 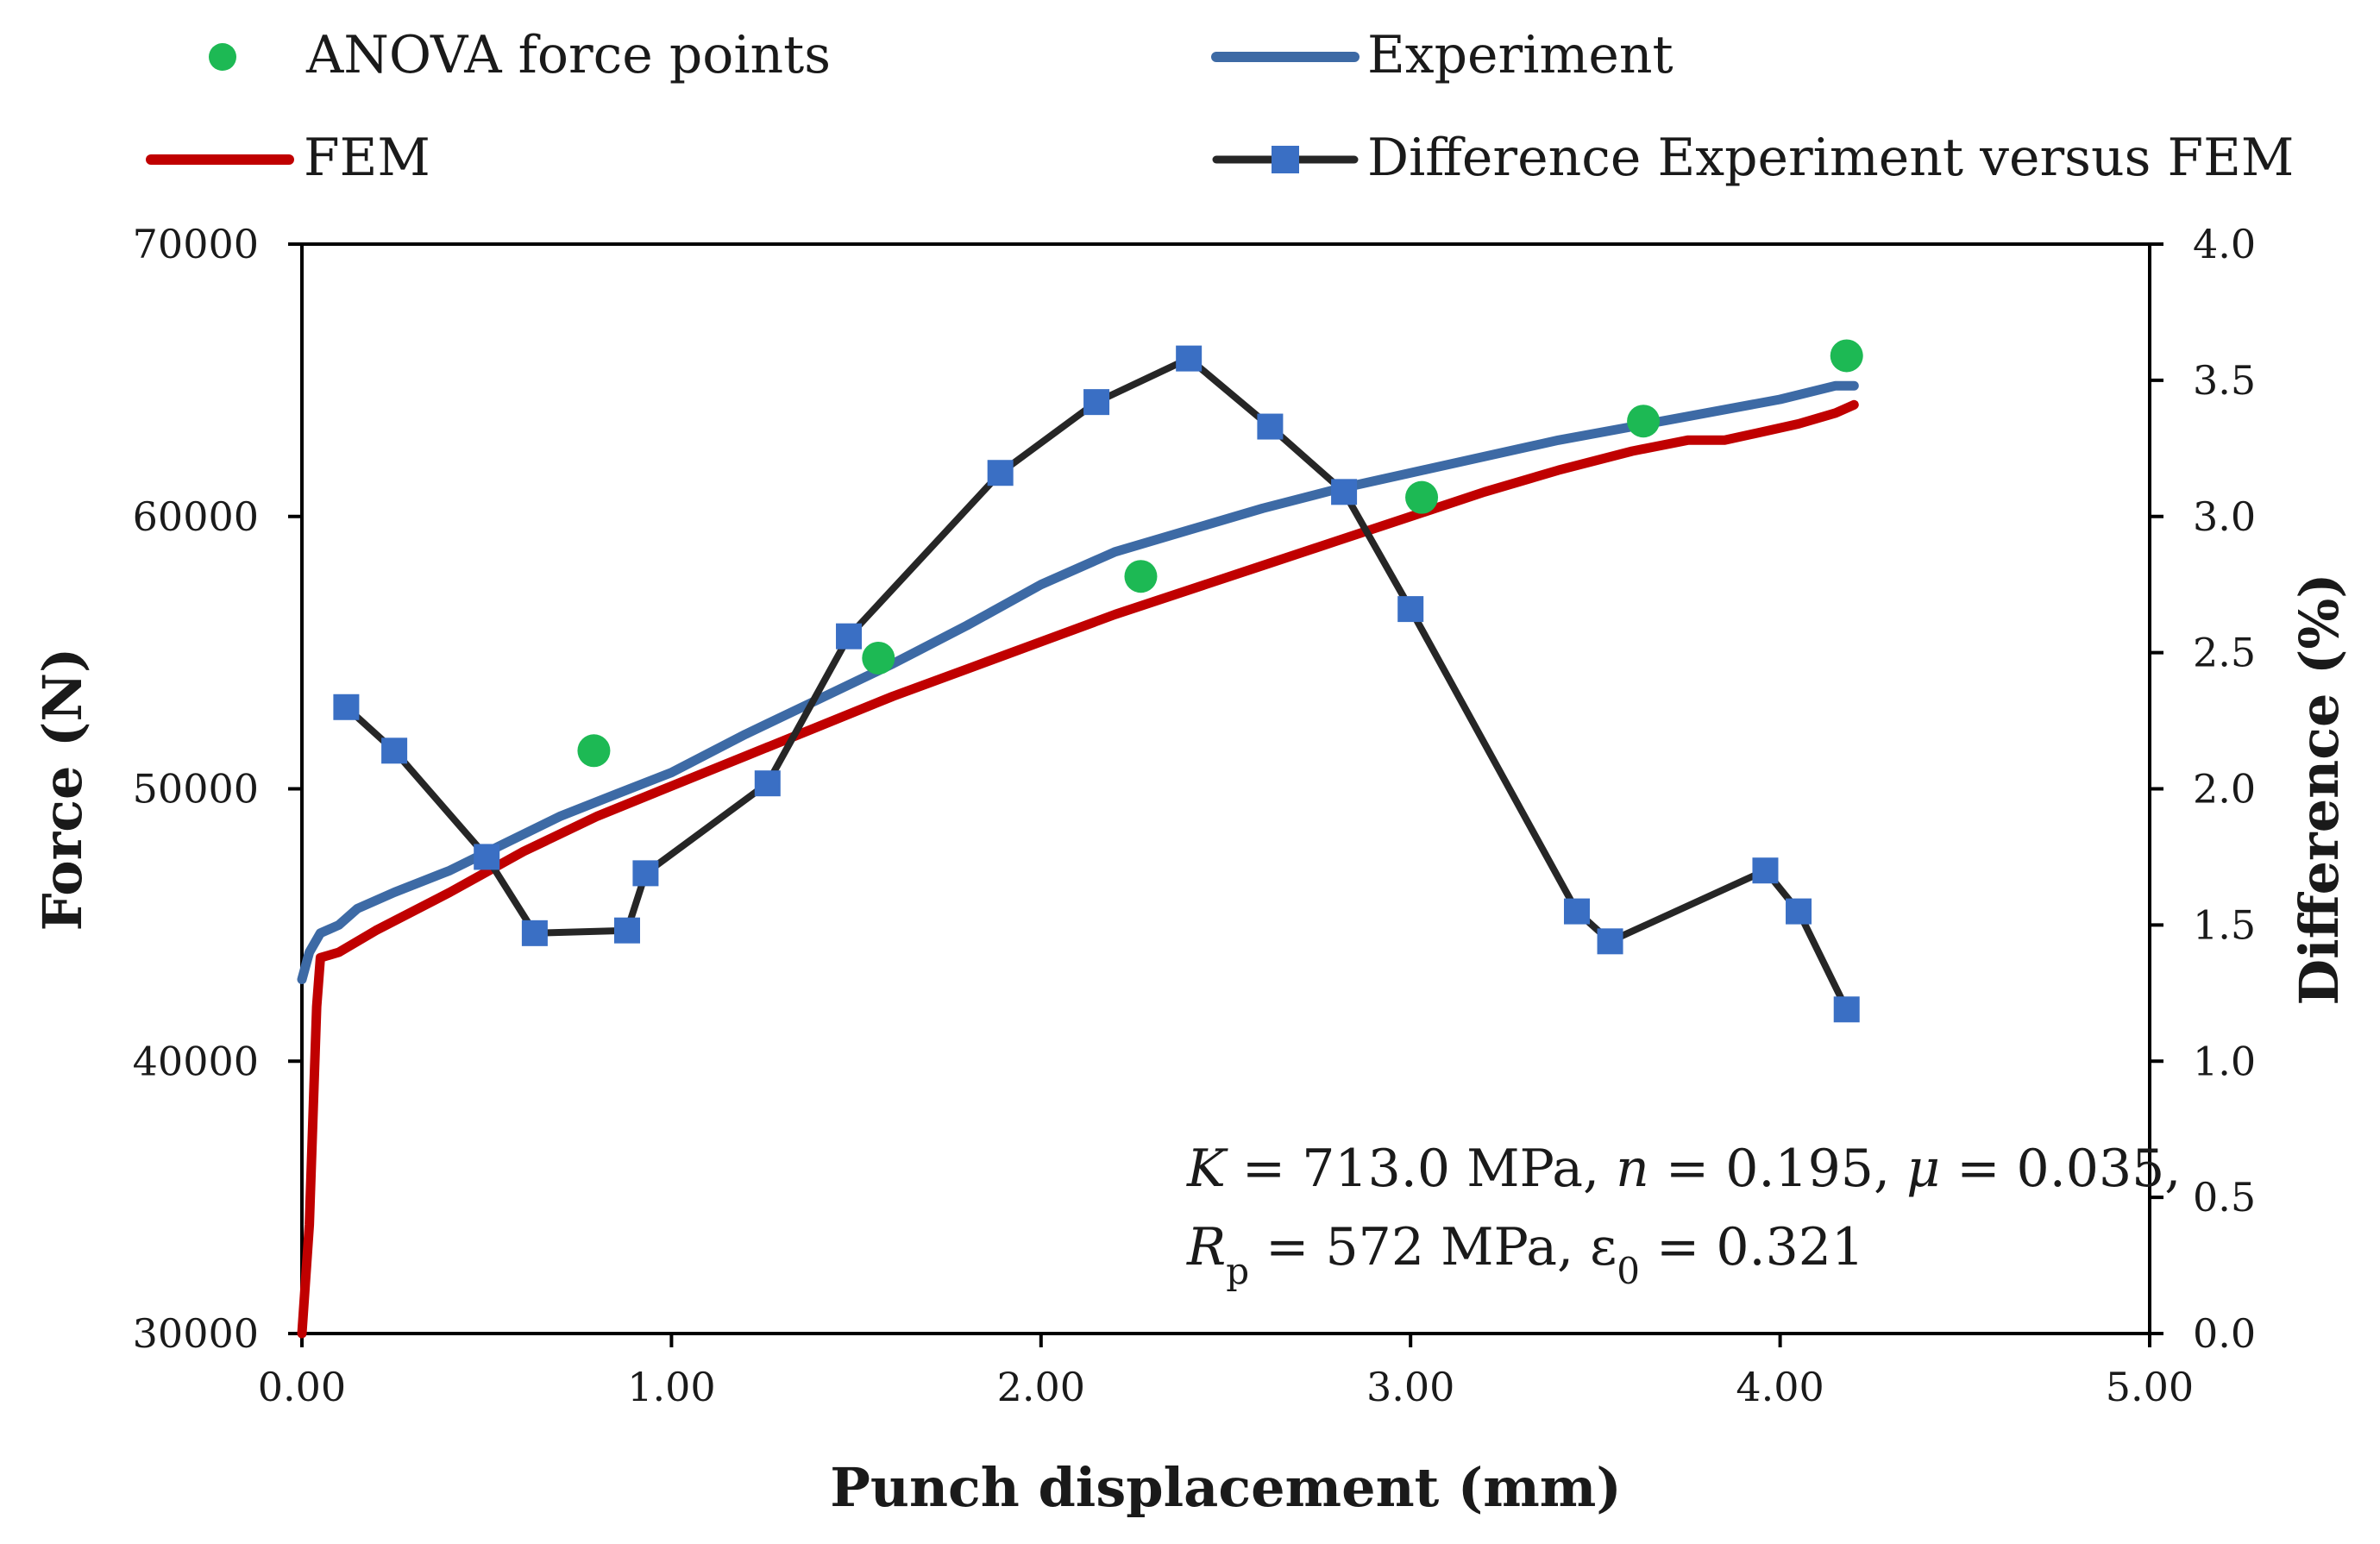 What do you see at coordinates (1238, 1271) in the screenshot?
I see `annot-r-subscript: p` at bounding box center [1238, 1271].